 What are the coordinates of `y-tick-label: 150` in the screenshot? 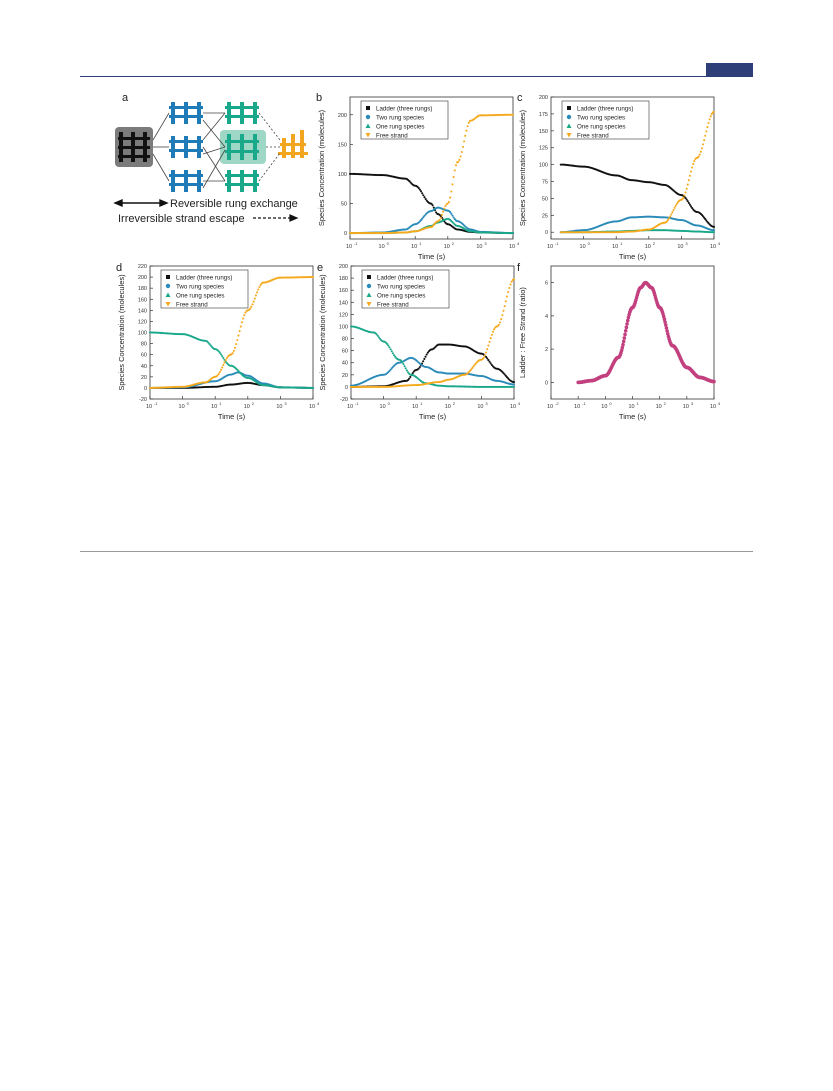 It's located at (342, 145).